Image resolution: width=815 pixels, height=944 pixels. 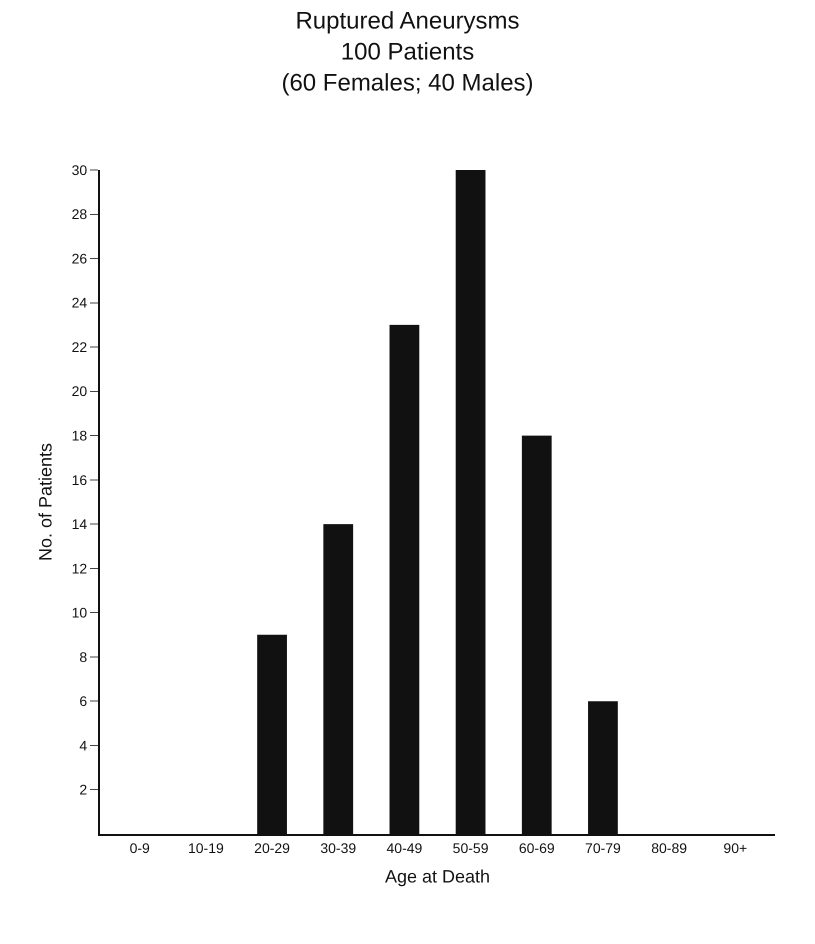 I want to click on y-tick-label: 20, so click(x=80, y=391).